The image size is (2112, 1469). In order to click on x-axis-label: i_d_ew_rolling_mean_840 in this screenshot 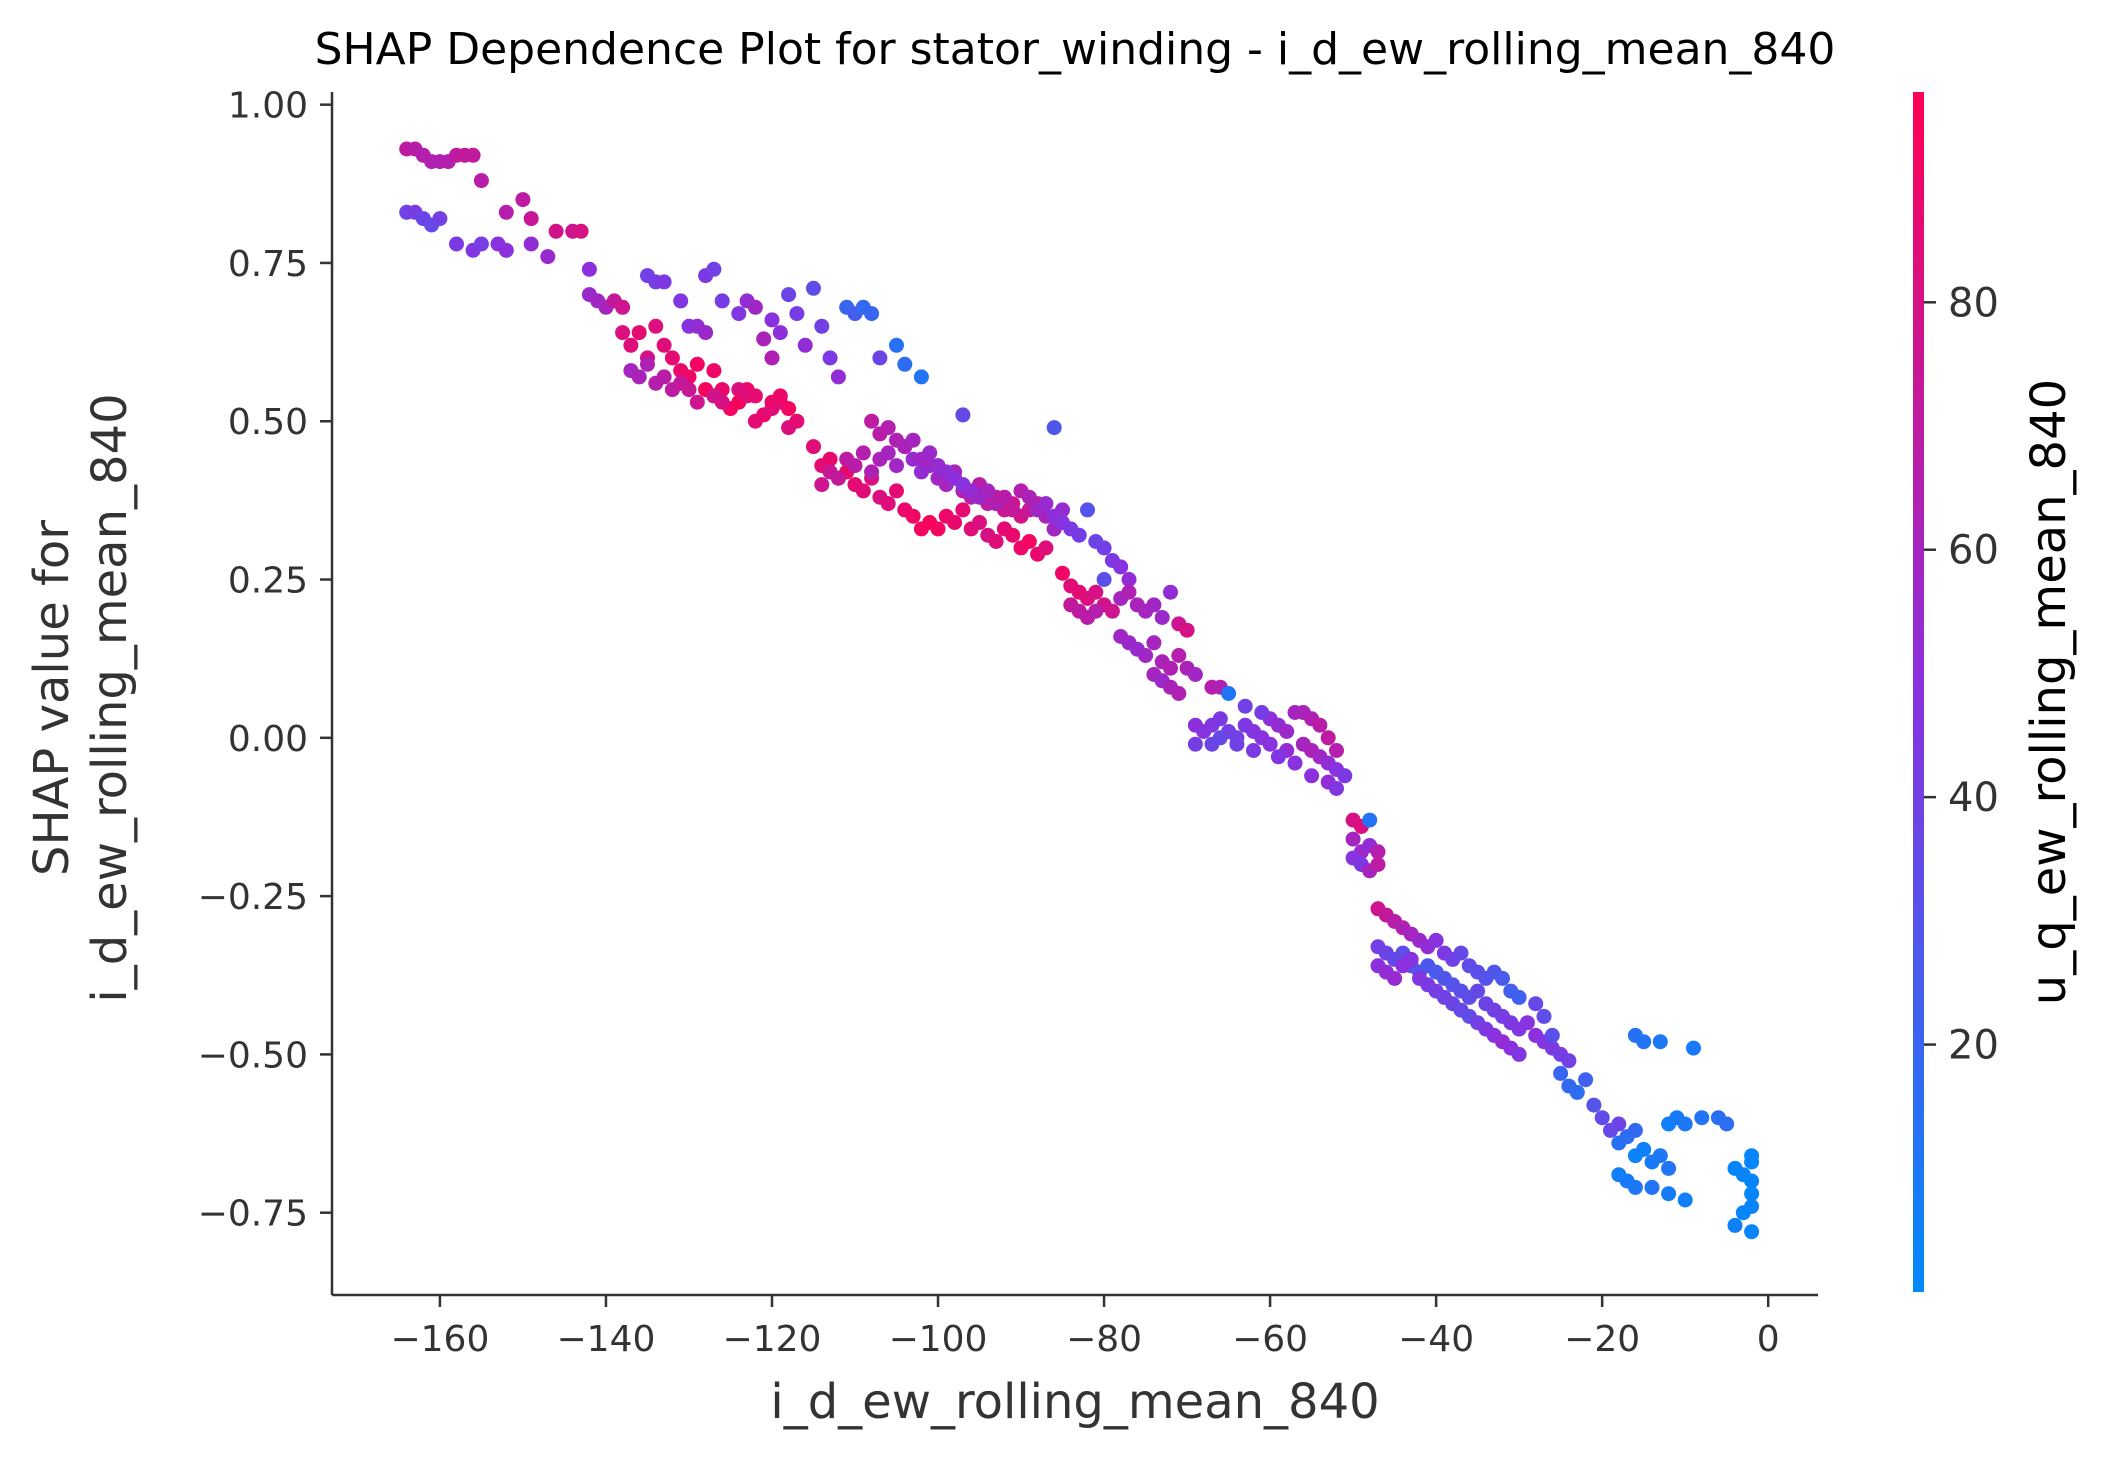, I will do `click(1074, 1402)`.